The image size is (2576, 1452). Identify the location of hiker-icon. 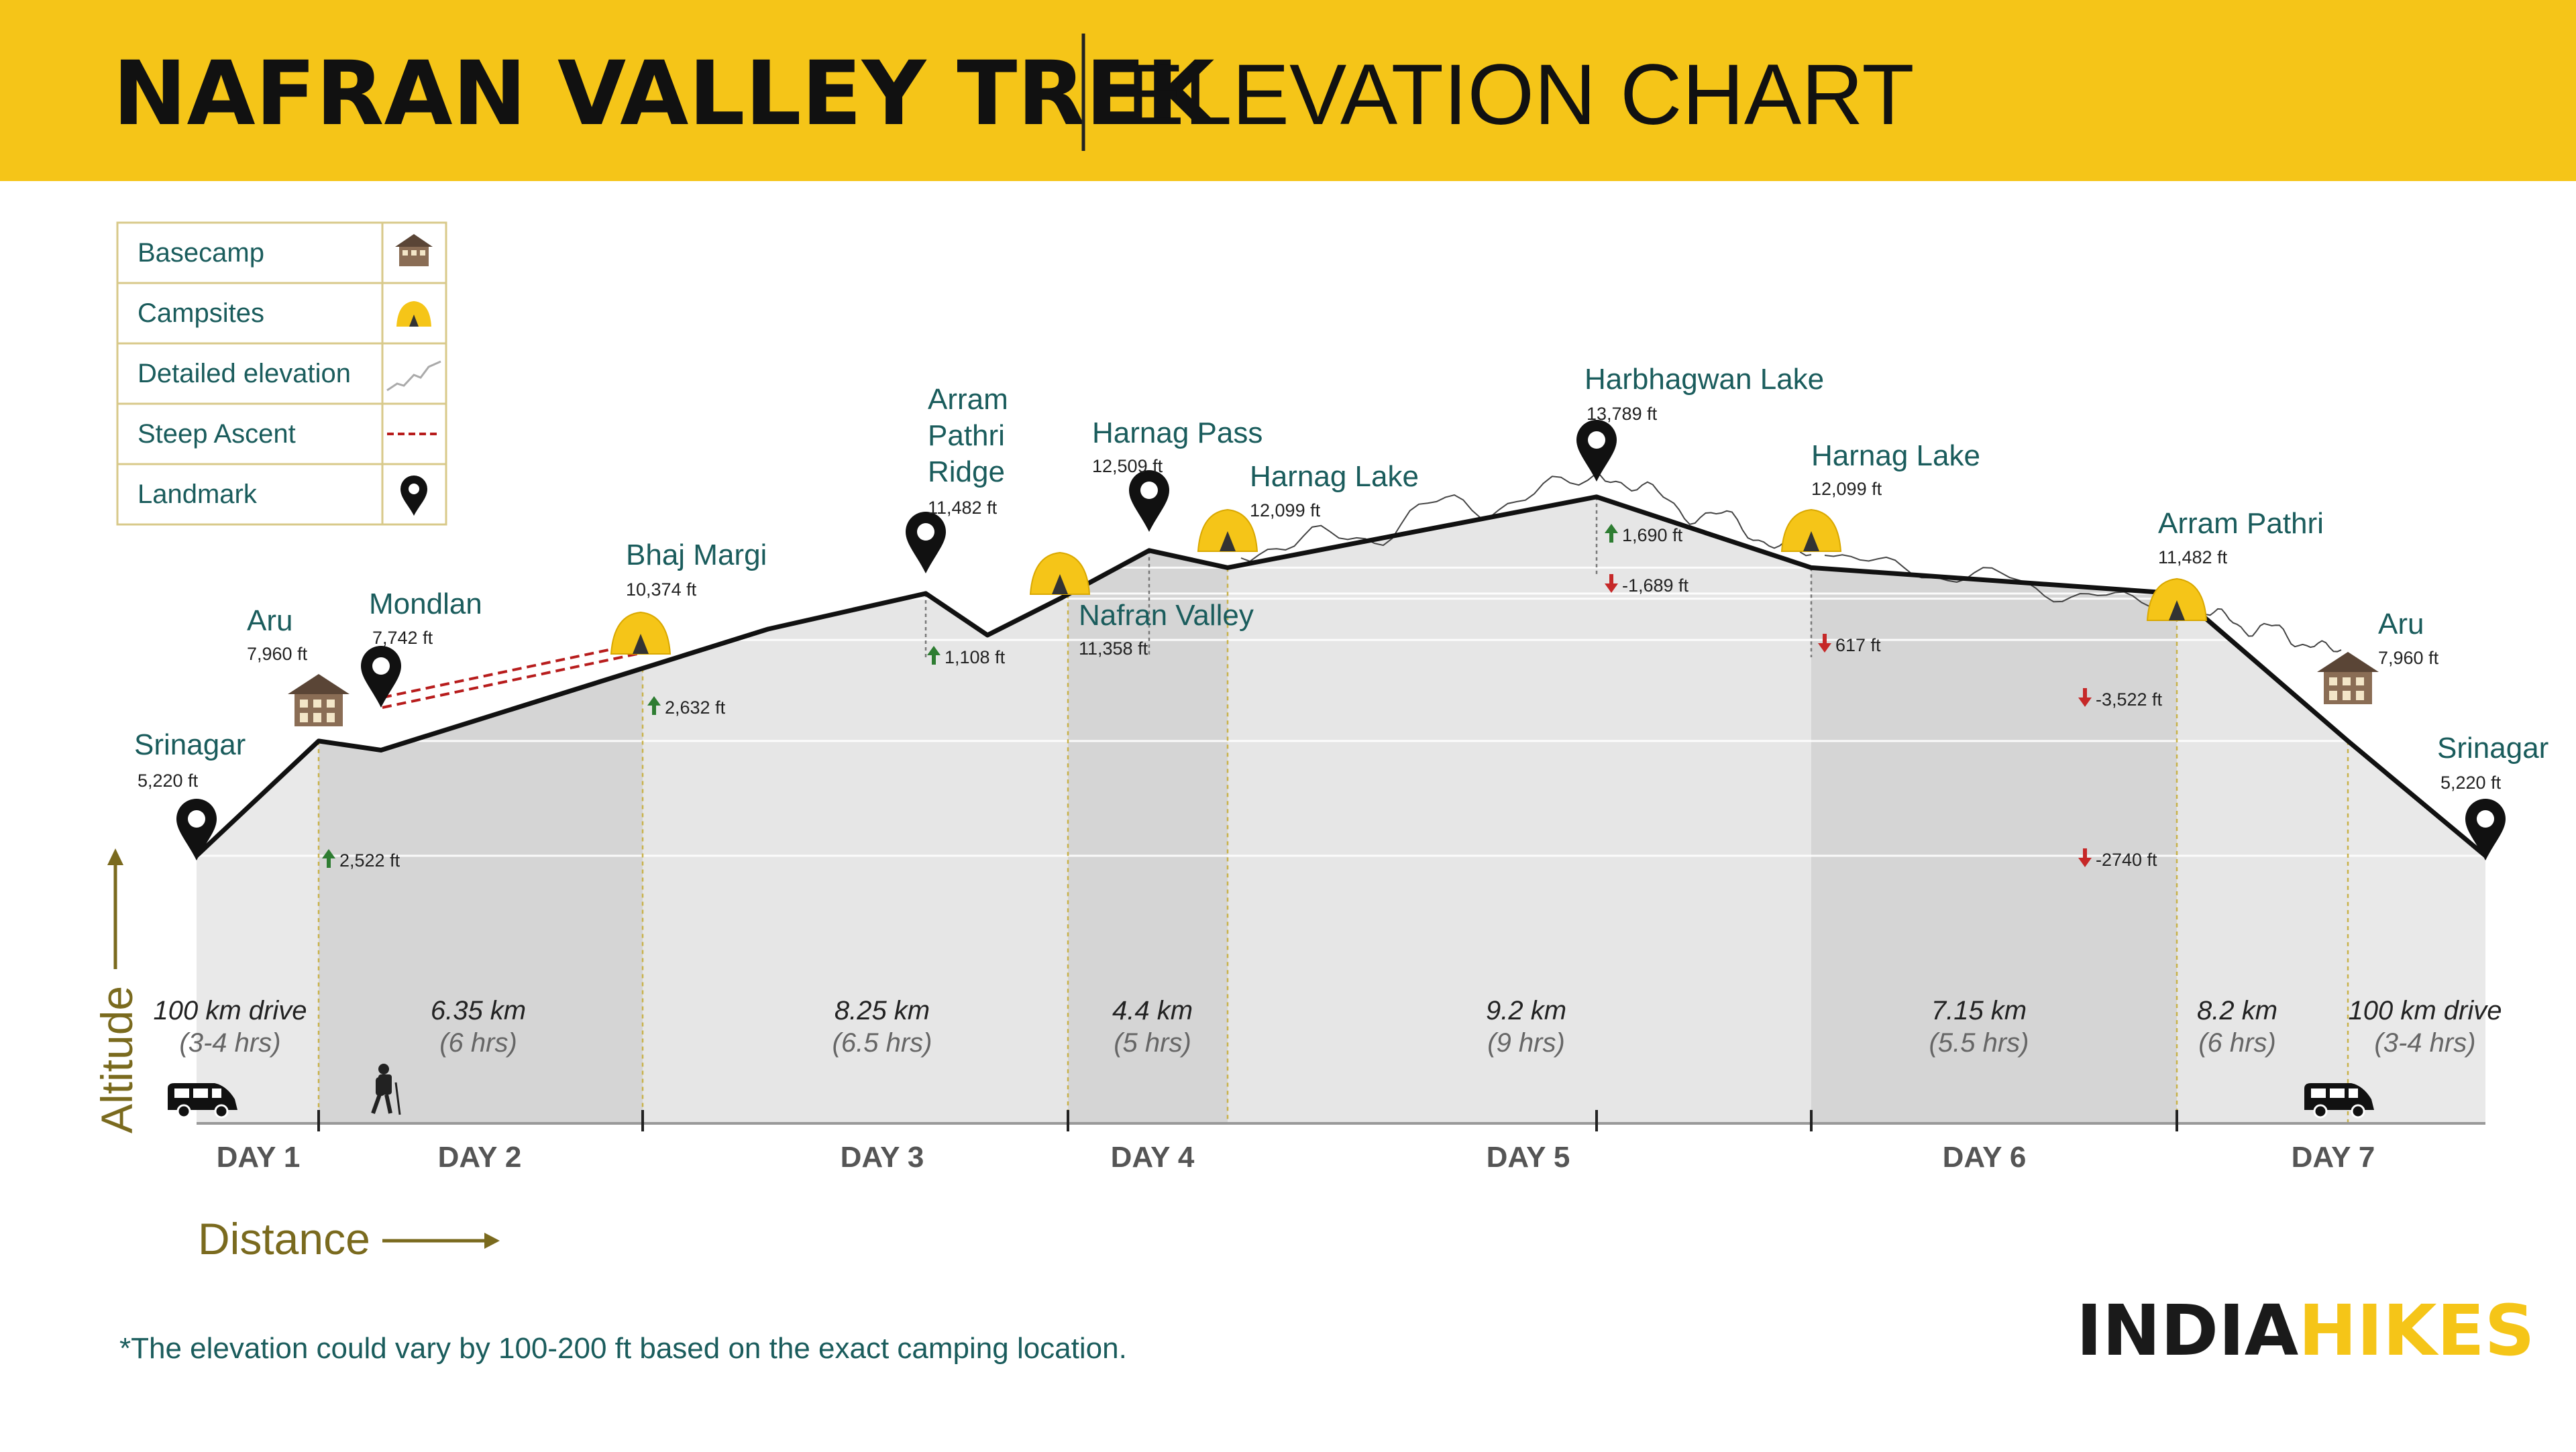
(386, 1089).